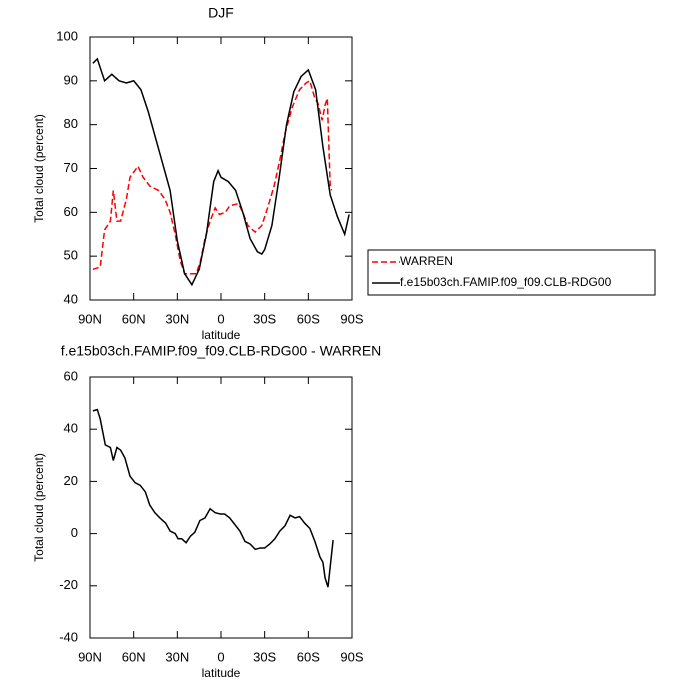 This screenshot has width=689, height=689. Describe the element at coordinates (511, 272) in the screenshot. I see `legend-box` at that location.